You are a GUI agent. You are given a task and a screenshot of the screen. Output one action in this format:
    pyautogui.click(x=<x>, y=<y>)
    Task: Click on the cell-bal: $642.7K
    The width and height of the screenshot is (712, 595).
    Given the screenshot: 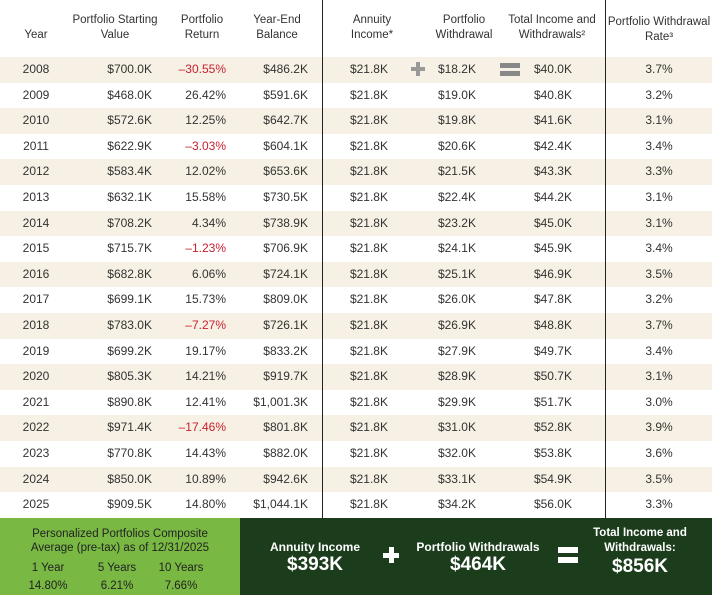 What is the action you would take?
    pyautogui.click(x=285, y=120)
    